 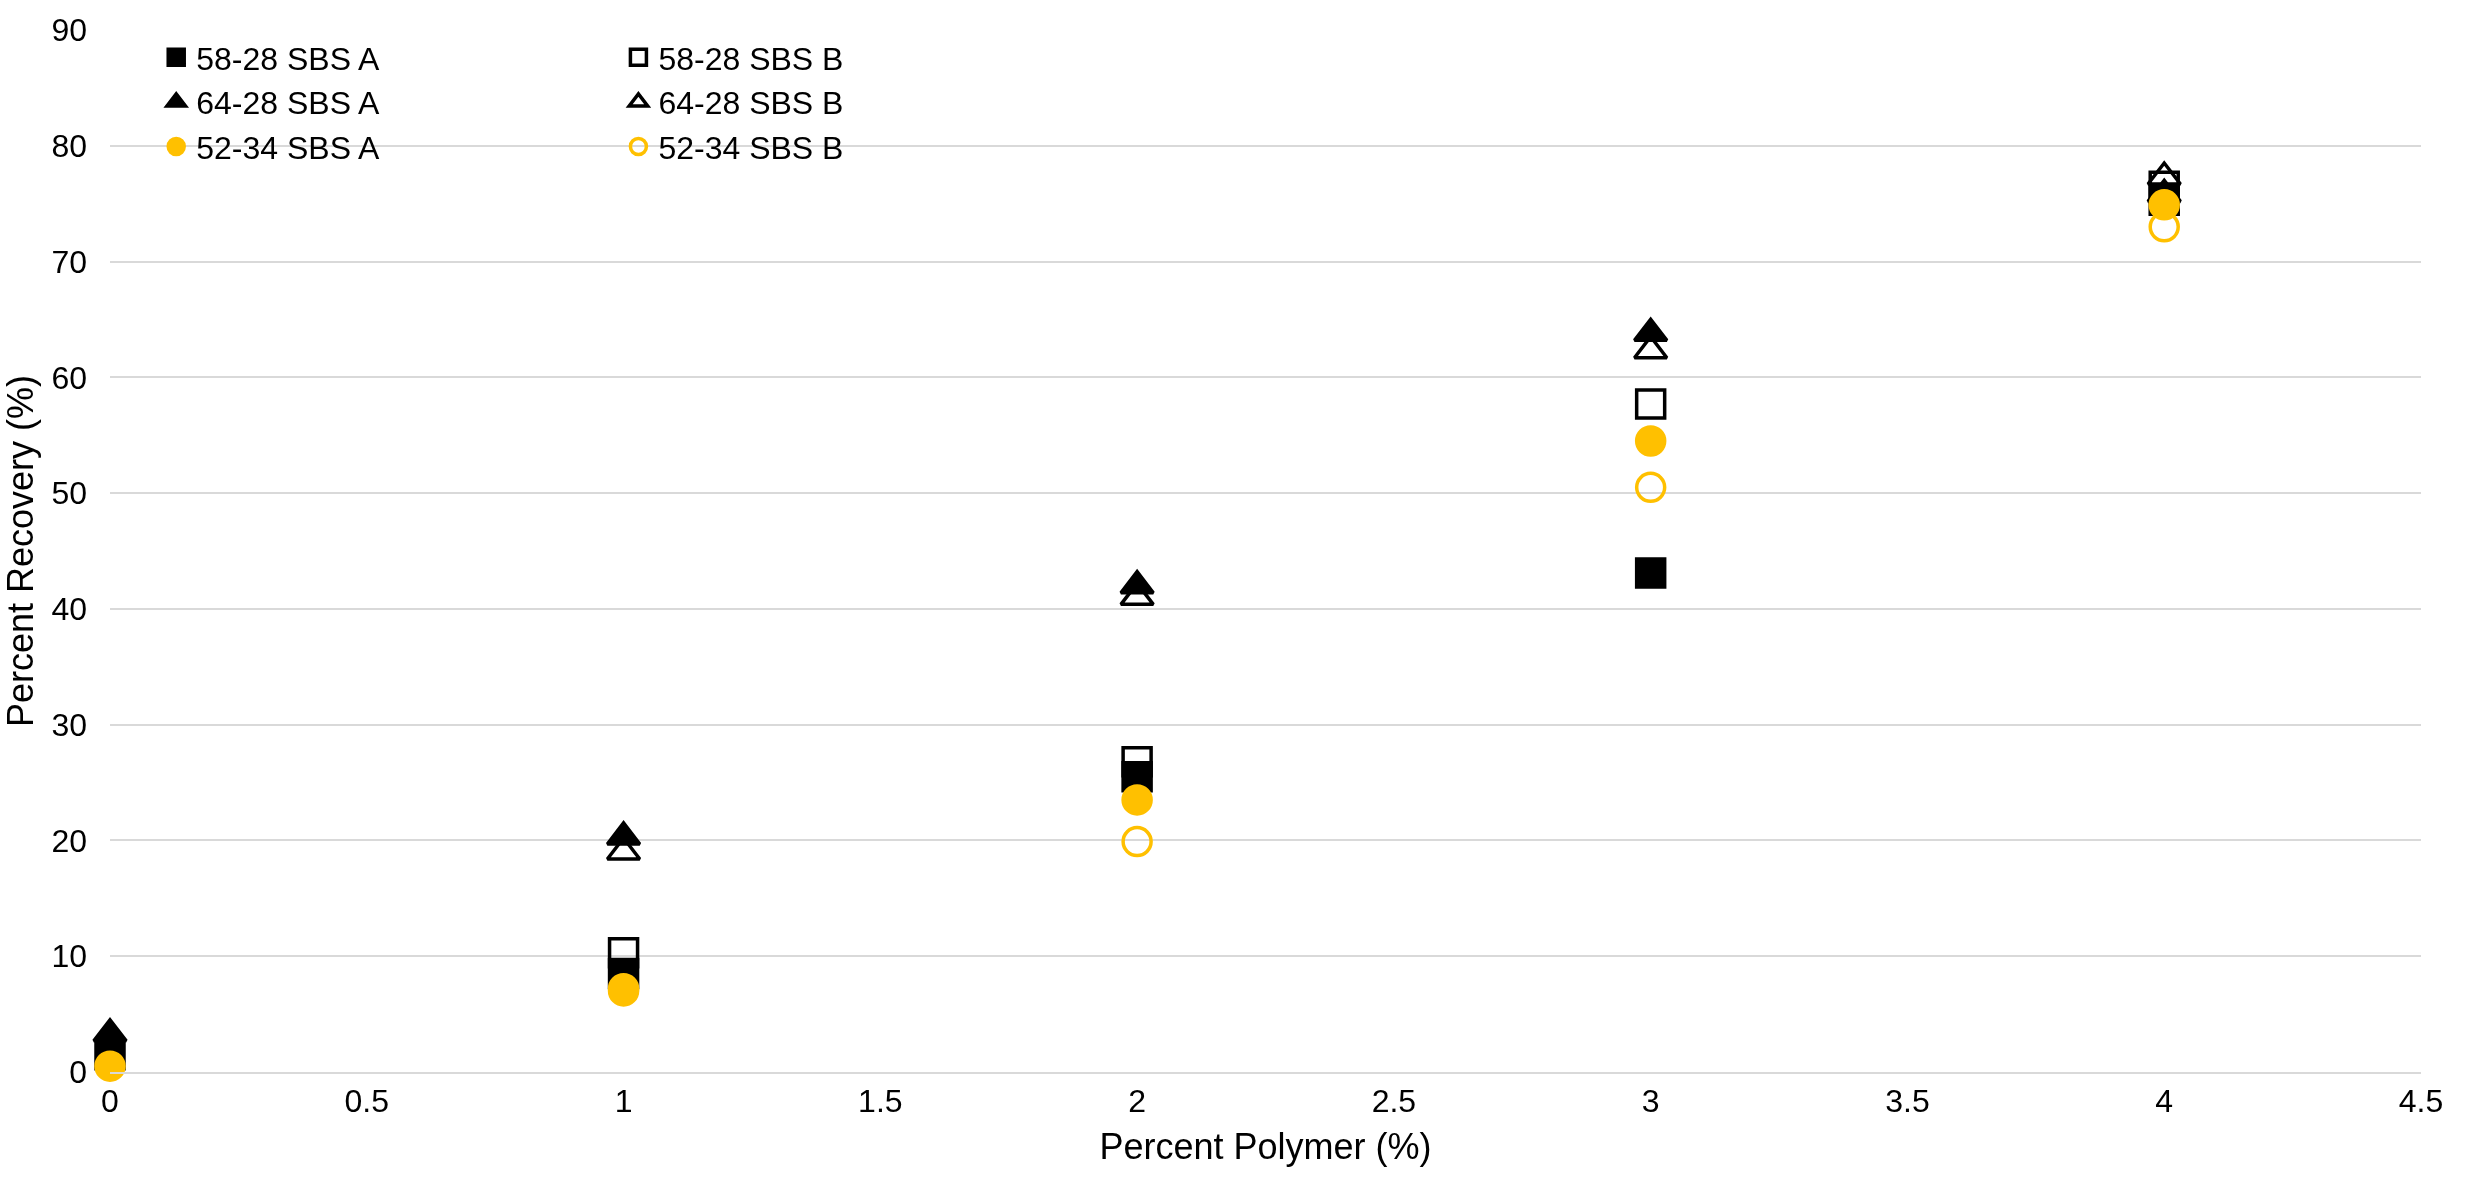 I want to click on x-tick-label: 2.5, so click(x=1394, y=1101).